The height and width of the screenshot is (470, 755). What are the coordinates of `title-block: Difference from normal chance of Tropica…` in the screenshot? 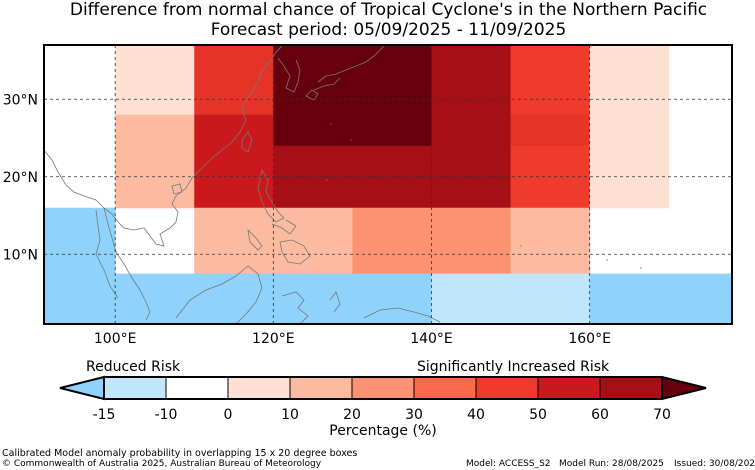 It's located at (377, 20).